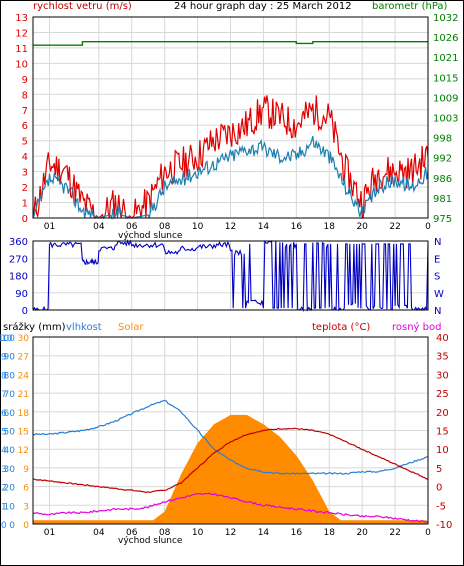  Describe the element at coordinates (445, 119) in the screenshot. I see `barometer-tick-label: 1003` at that location.